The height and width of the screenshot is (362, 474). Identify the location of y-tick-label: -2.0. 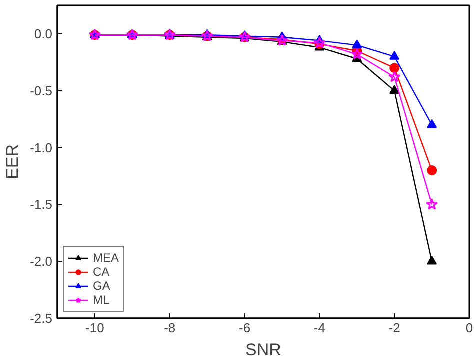
(41, 262).